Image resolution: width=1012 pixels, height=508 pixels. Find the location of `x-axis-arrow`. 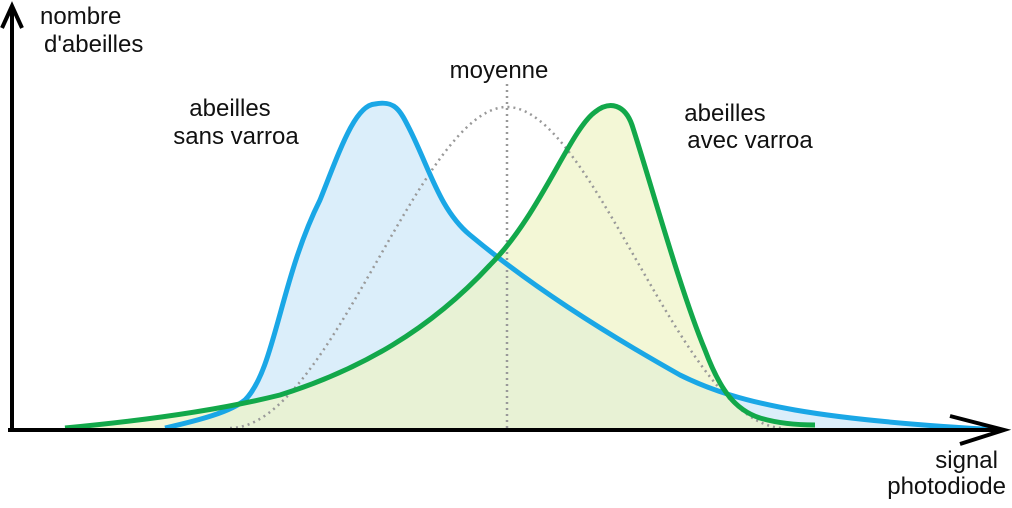

x-axis-arrow is located at coordinates (980, 430).